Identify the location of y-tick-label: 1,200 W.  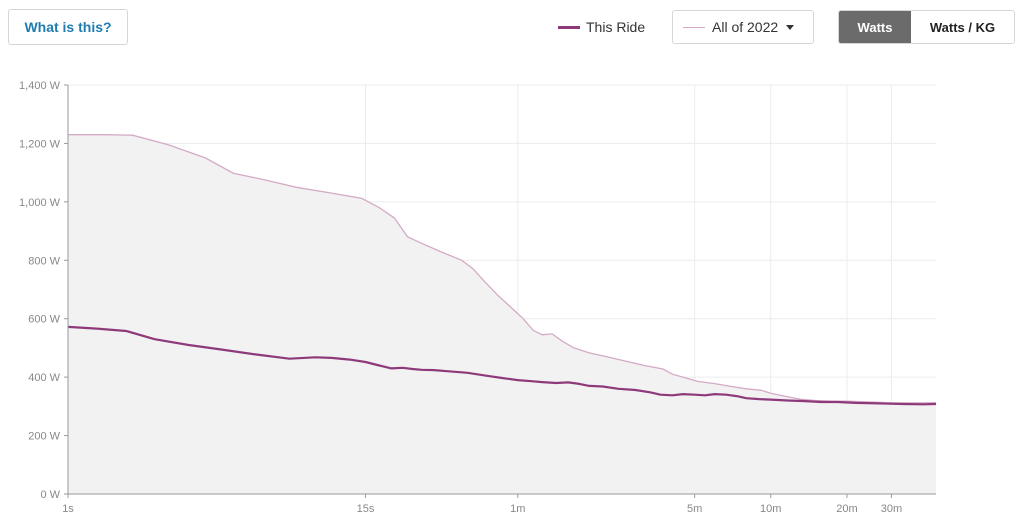
(40, 144).